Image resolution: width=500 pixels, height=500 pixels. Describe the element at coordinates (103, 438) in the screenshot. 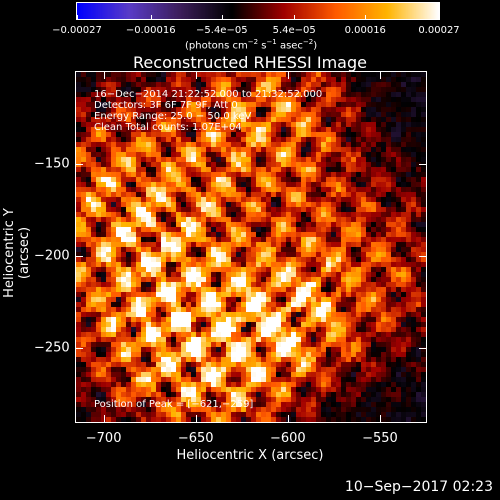

I see `x-tick-label: −700` at that location.